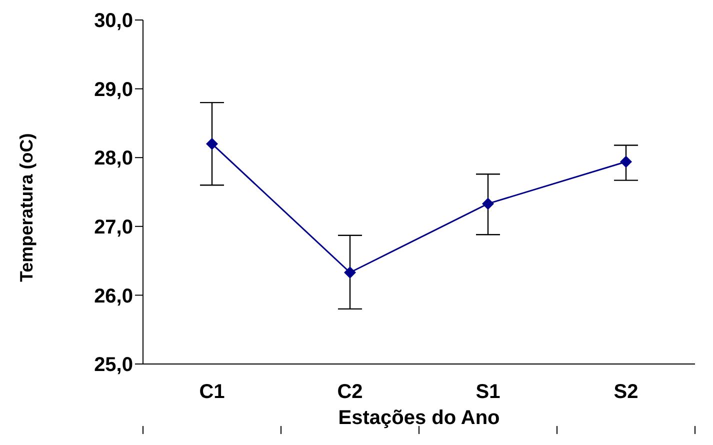  I want to click on x-axis-title: Estações do Ano, so click(419, 418).